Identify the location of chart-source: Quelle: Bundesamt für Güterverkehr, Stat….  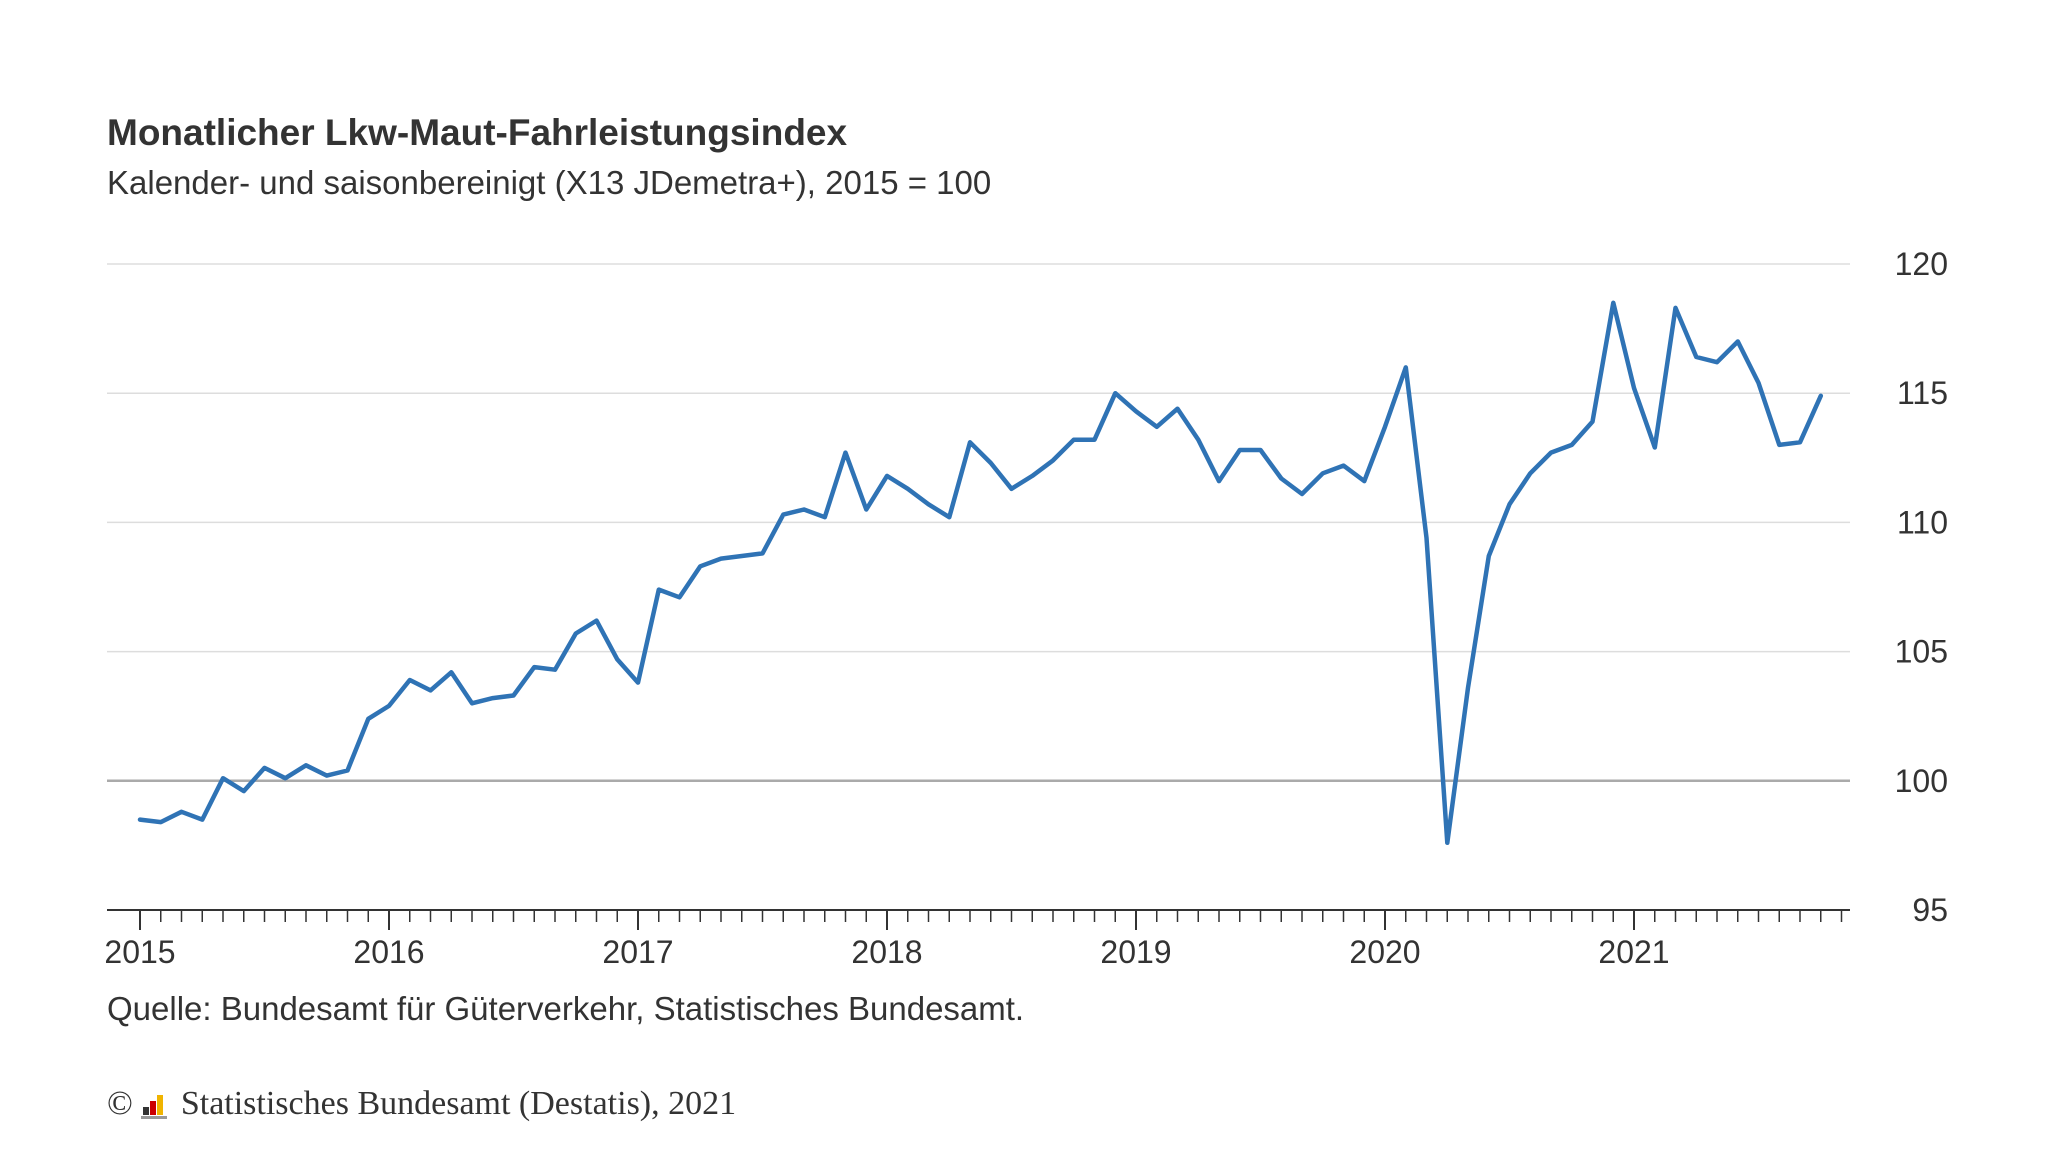
(566, 1008).